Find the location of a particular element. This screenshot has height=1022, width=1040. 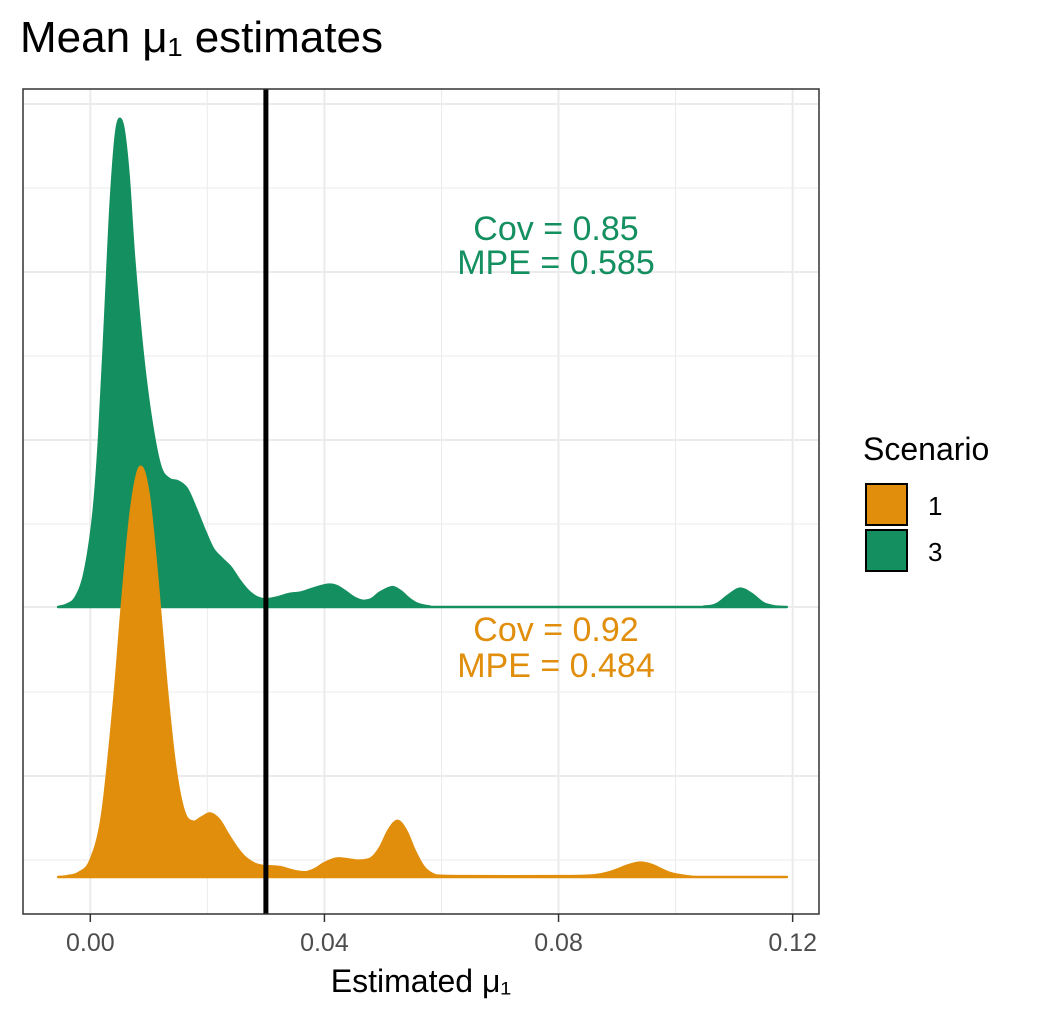

x-axis: 0.00 0.04 0.08 0.12 is located at coordinates (441, 935).